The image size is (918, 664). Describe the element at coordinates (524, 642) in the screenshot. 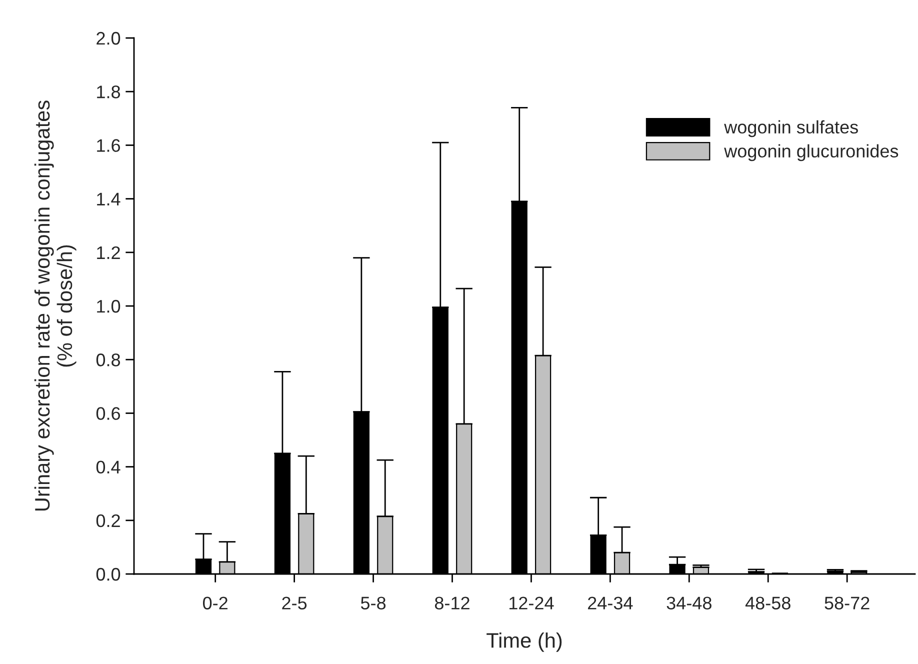

I see `x-axis-title: Time (h)` at that location.